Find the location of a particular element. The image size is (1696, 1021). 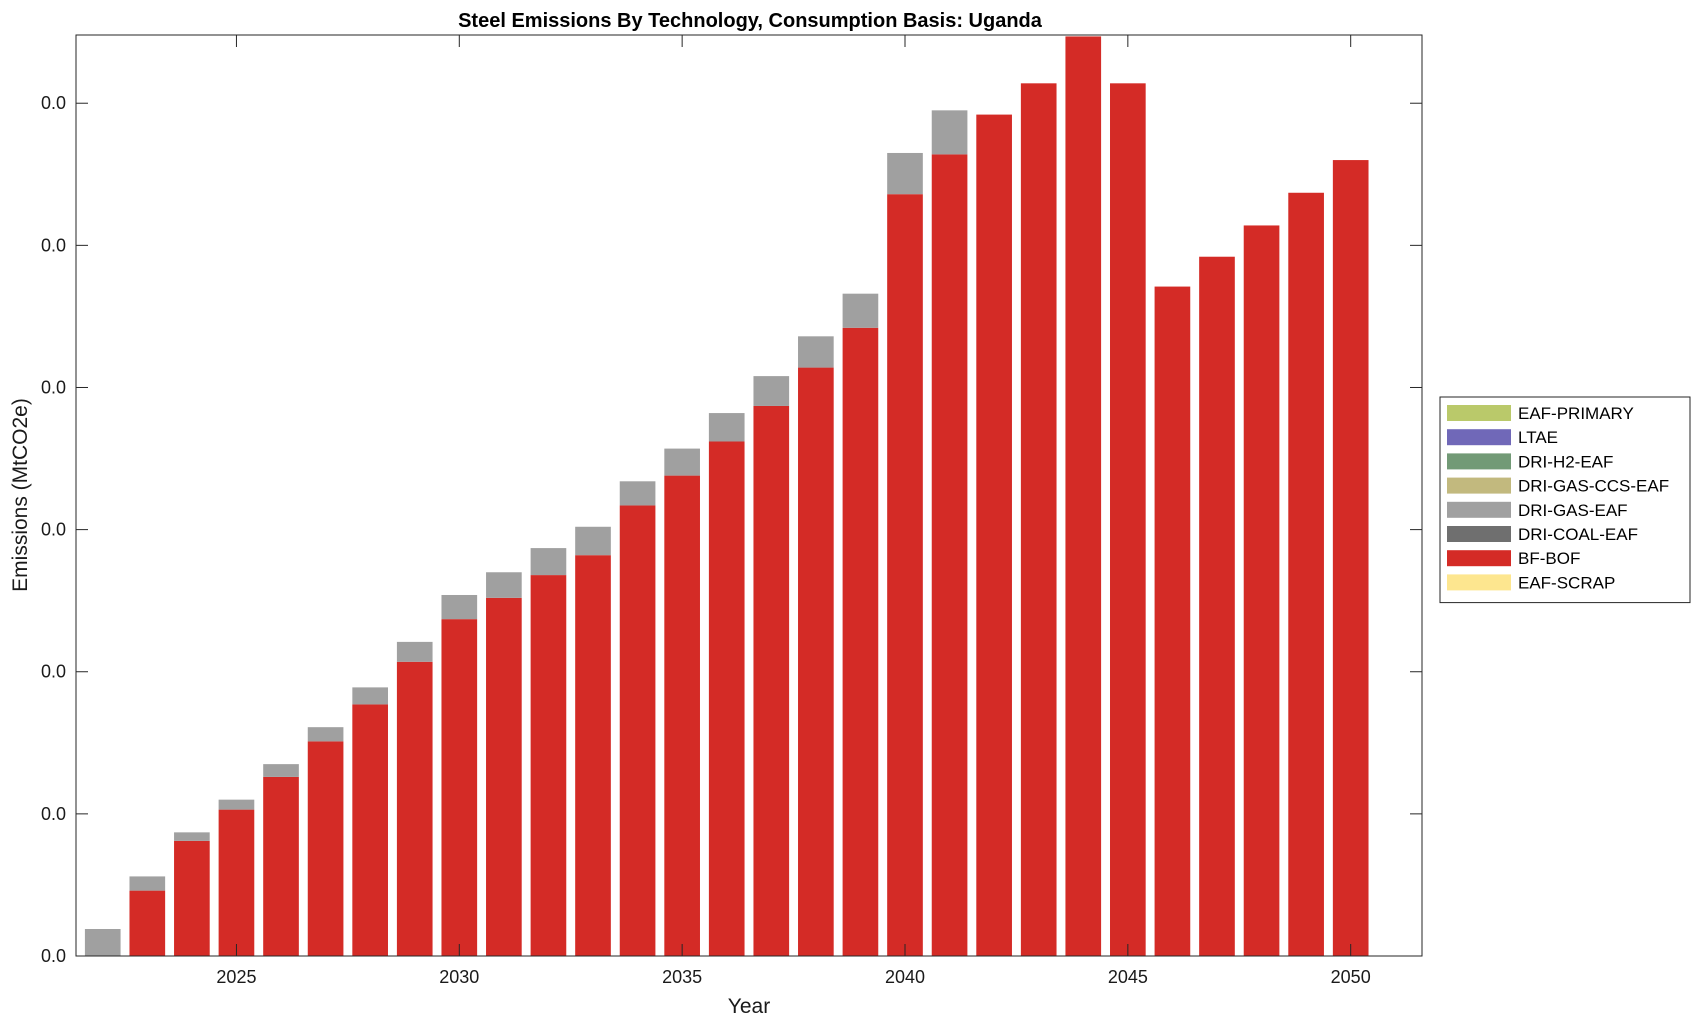

legend-label-dri-coal-eaf: DRI-COAL-EAF is located at coordinates (1578, 534).